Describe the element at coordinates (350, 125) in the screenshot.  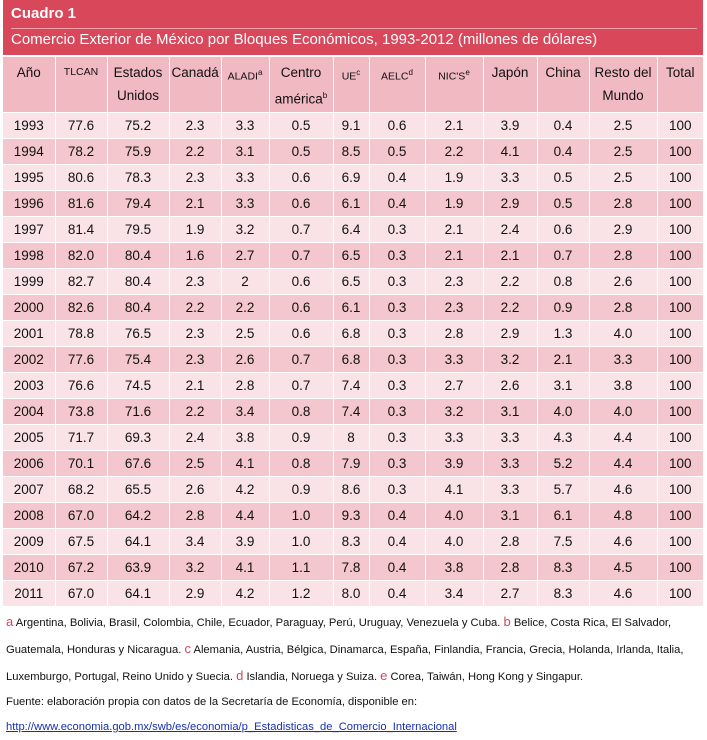
I see `table-cell: 9.1` at that location.